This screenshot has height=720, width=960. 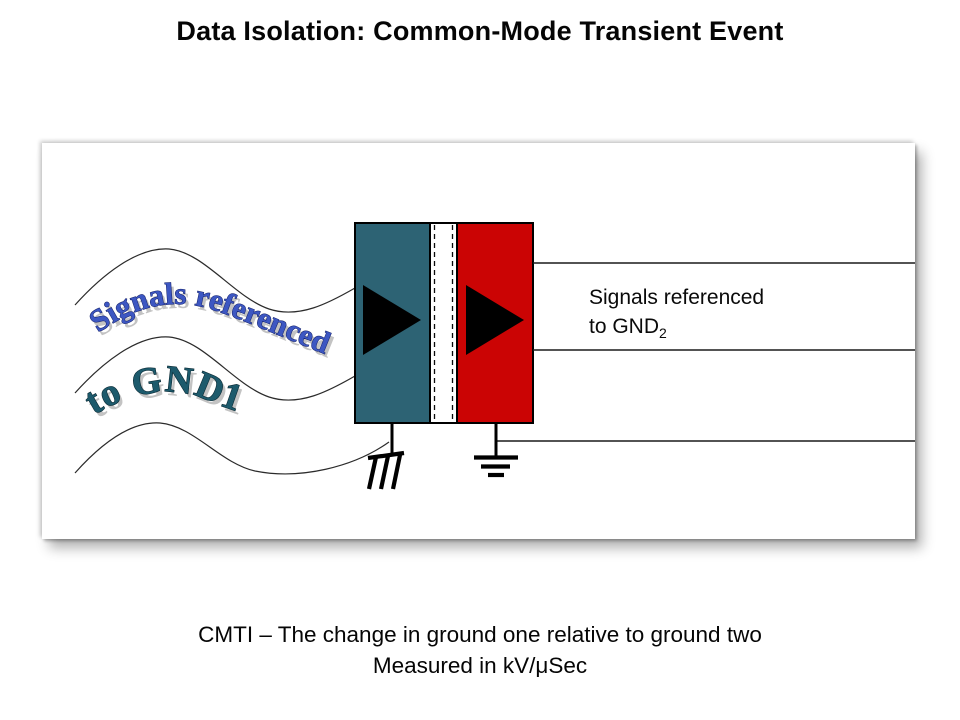 What do you see at coordinates (385, 456) in the screenshot?
I see `gnd1-chassis-ground-icon` at bounding box center [385, 456].